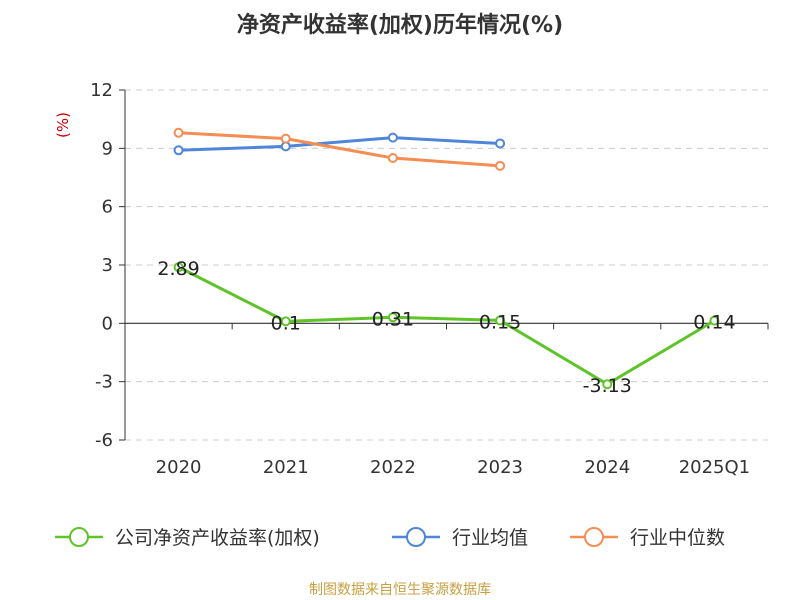 The width and height of the screenshot is (800, 600). Describe the element at coordinates (714, 467) in the screenshot. I see `x-tick-label: 2025Q1` at that location.